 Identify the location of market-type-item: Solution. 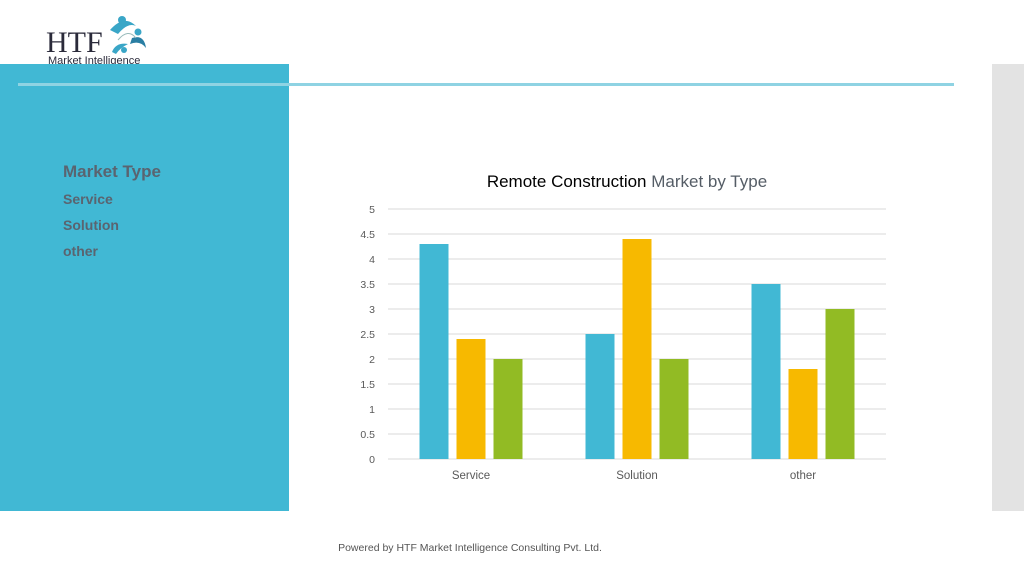
(91, 225).